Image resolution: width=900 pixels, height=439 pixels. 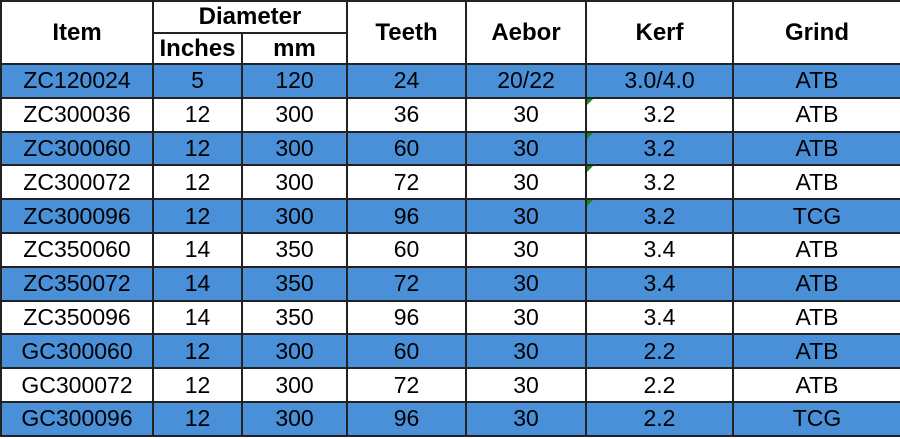 What do you see at coordinates (77, 317) in the screenshot?
I see `cell-item: ZC350096` at bounding box center [77, 317].